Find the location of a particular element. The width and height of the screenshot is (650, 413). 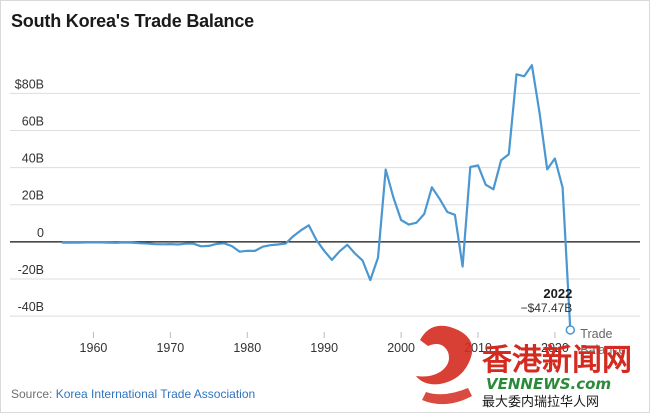

annotation-value: −$47.47B is located at coordinates (547, 308).